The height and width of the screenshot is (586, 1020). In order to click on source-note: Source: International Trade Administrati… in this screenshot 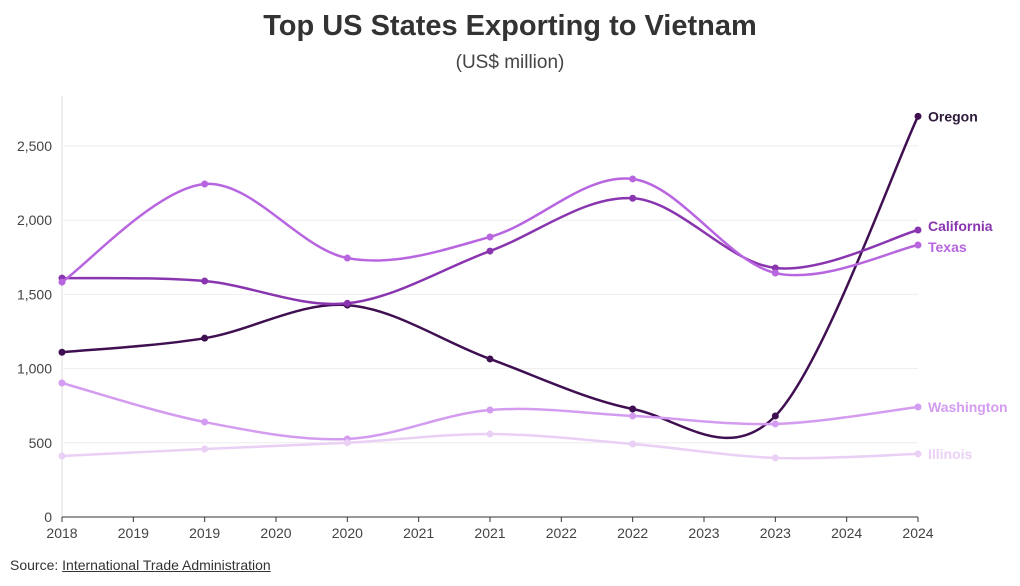, I will do `click(140, 565)`.